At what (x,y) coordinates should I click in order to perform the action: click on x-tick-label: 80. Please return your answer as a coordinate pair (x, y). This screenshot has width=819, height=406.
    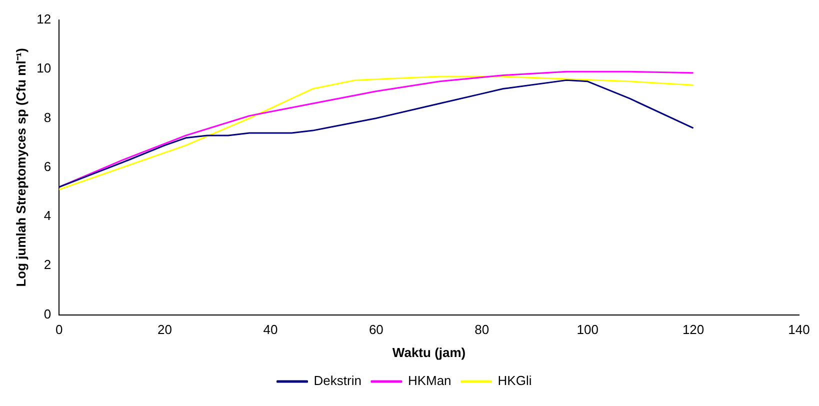
    Looking at the image, I should click on (482, 330).